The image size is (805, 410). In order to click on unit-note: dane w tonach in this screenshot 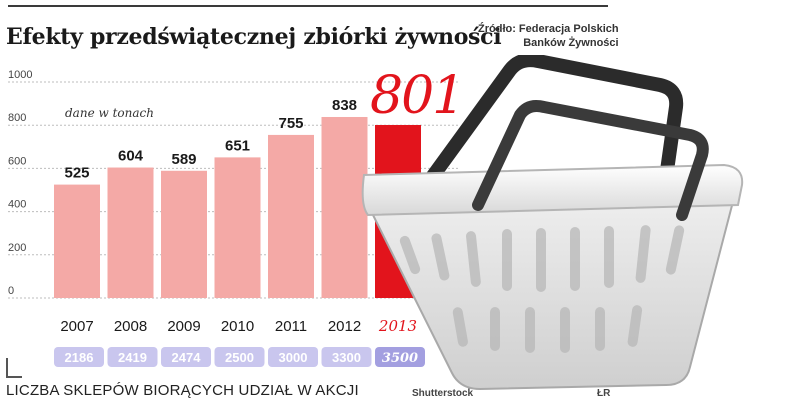, I will do `click(109, 113)`.